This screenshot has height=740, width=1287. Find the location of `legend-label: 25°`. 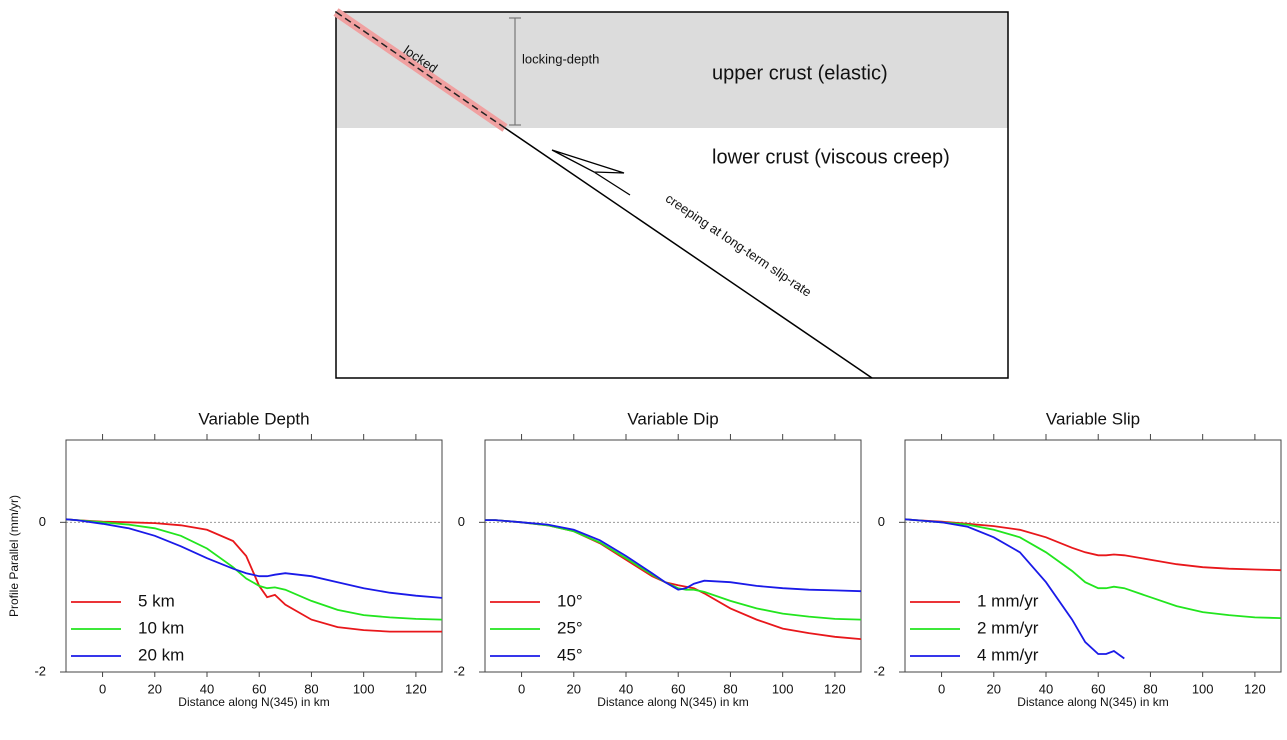

legend-label: 25° is located at coordinates (570, 627).